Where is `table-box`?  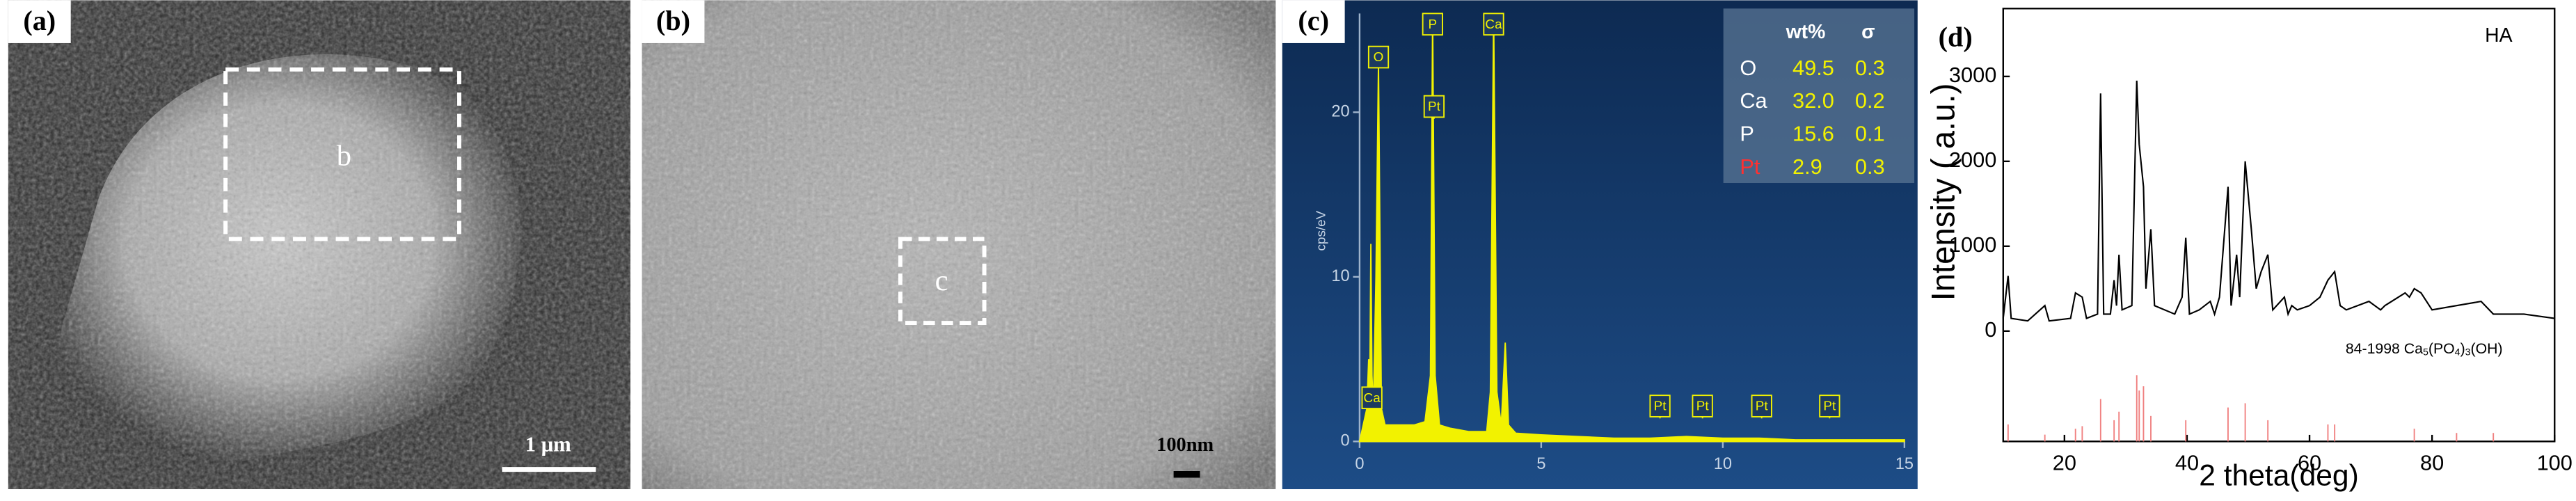 table-box is located at coordinates (1819, 96).